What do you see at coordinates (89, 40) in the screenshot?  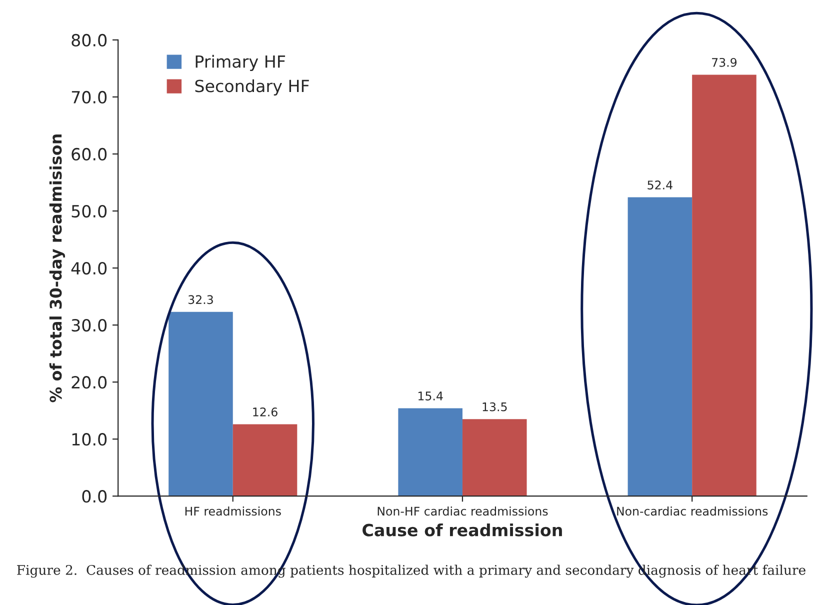 I see `y-tick-label: 80.0` at bounding box center [89, 40].